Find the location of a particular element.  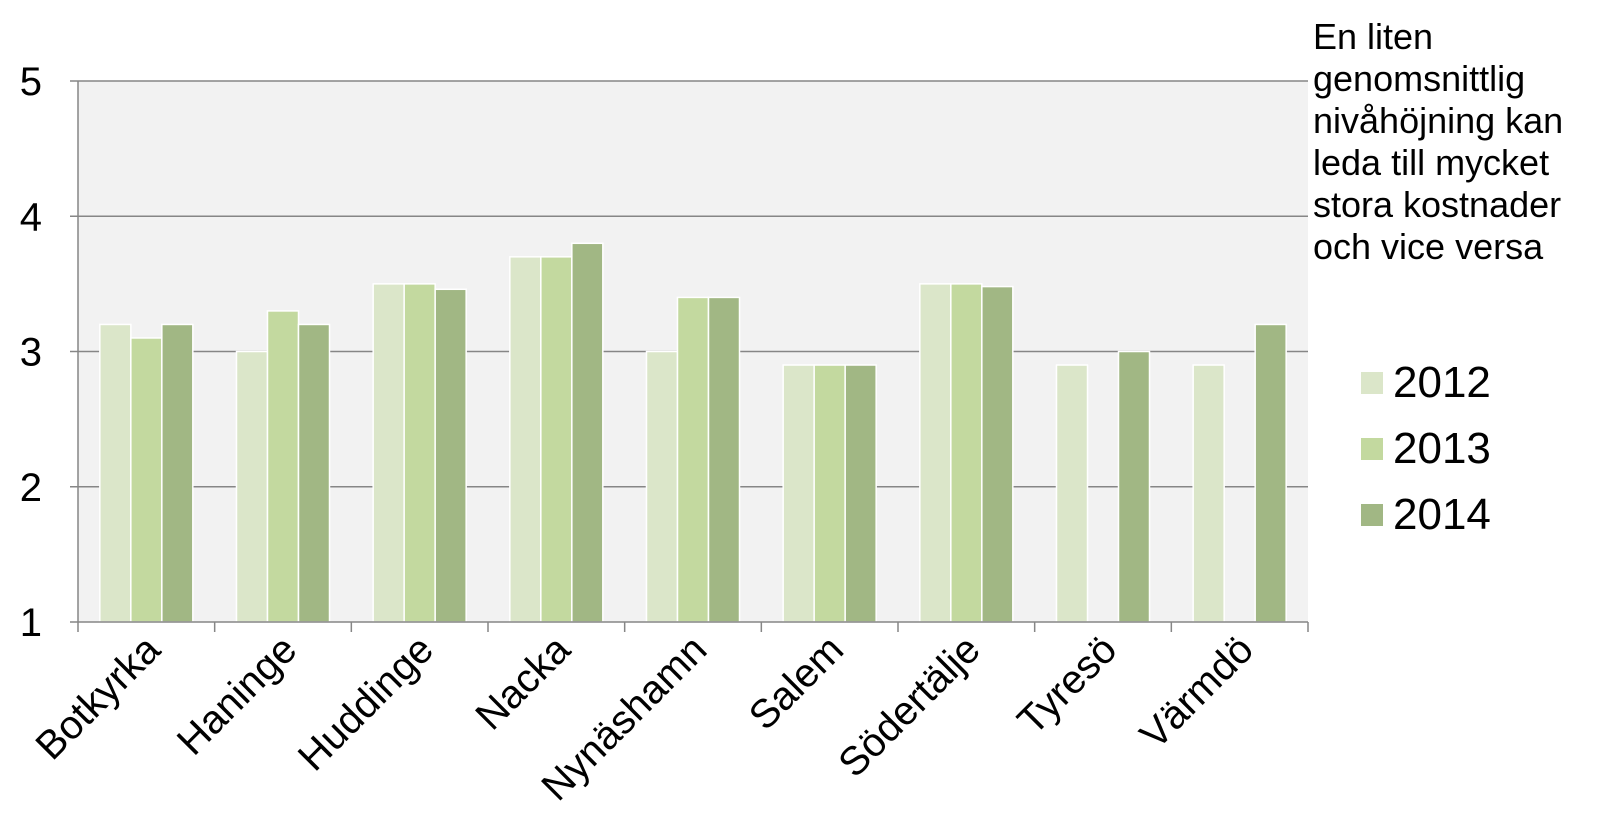

legend-item: 2014 is located at coordinates (1426, 515).